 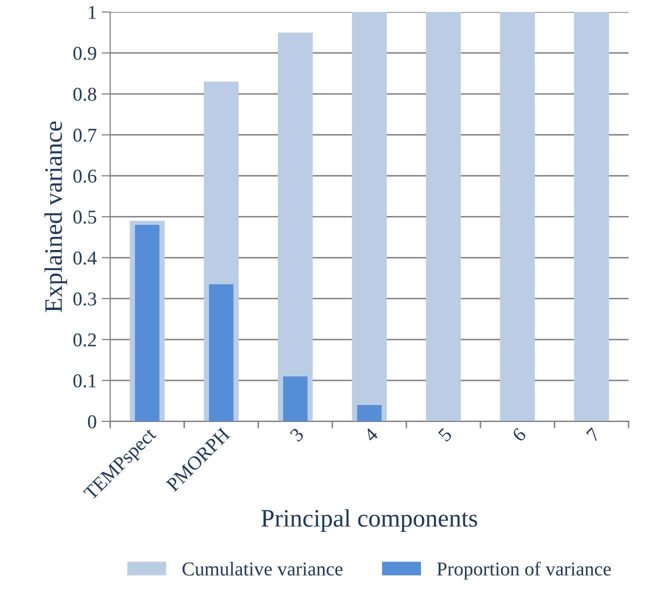 I want to click on y-tick-label: 0.6, so click(x=84, y=176).